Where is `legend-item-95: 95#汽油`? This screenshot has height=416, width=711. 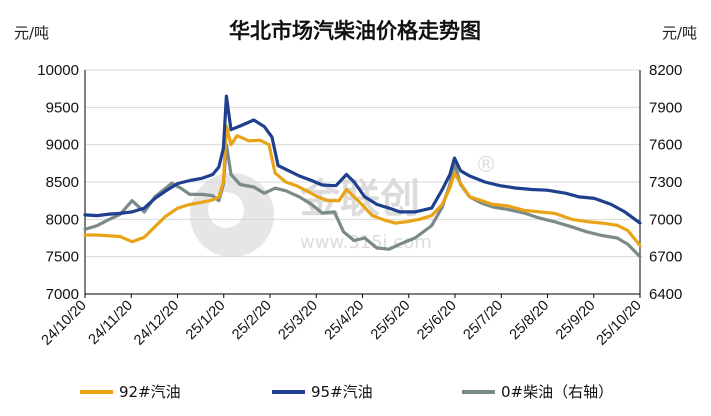
legend-item-95: 95#汽油 is located at coordinates (322, 392).